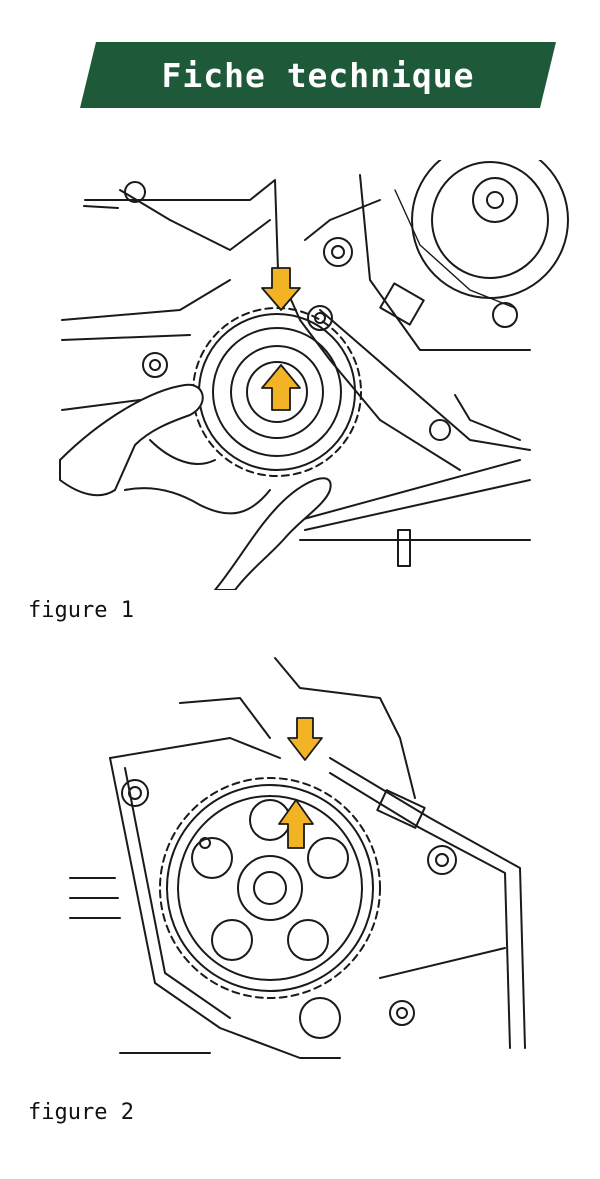 The height and width of the screenshot is (1179, 600). I want to click on banner-shape, so click(318, 75).